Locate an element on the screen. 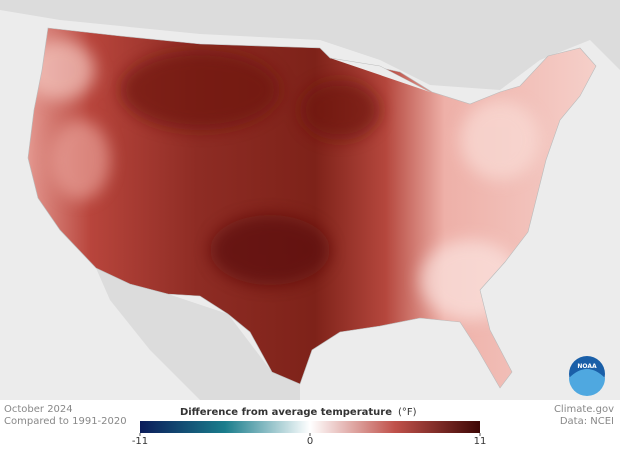 The height and width of the screenshot is (454, 620). colorbar is located at coordinates (310, 427).